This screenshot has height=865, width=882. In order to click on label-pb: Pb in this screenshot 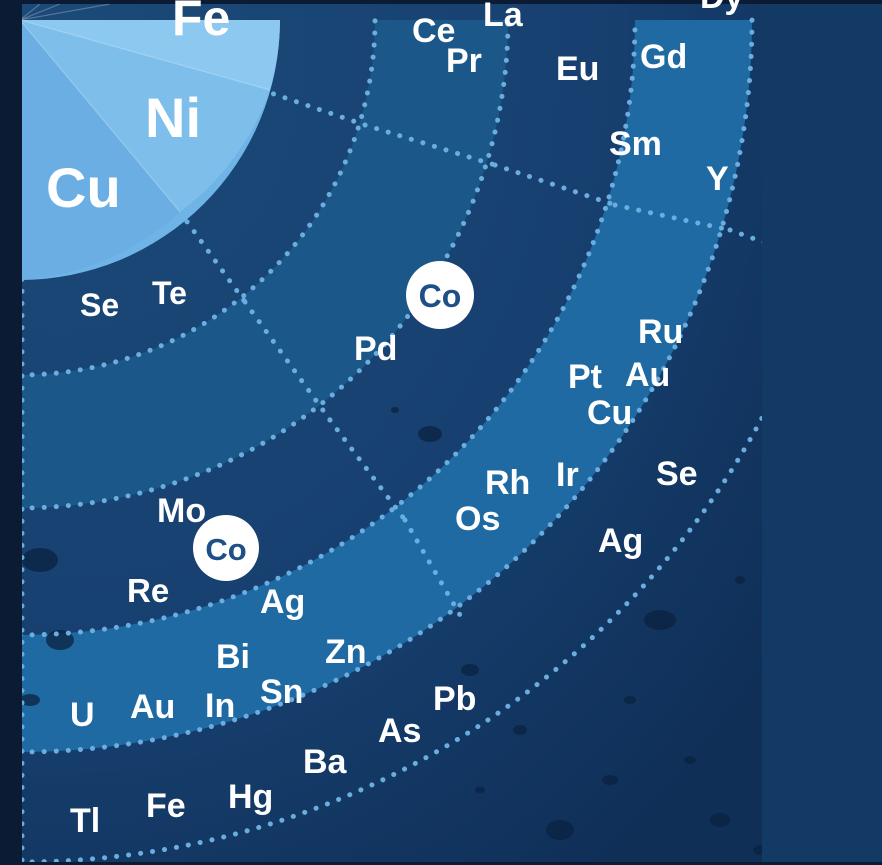, I will do `click(454, 699)`.